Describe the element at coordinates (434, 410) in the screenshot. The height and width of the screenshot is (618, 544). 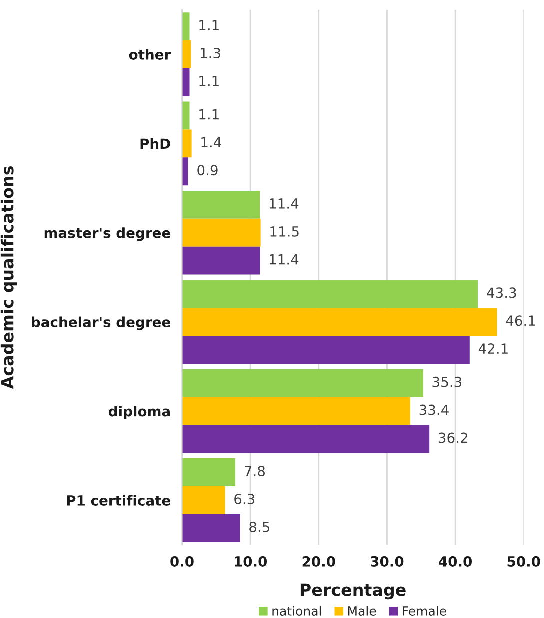
I see `data-label: 33.4` at that location.